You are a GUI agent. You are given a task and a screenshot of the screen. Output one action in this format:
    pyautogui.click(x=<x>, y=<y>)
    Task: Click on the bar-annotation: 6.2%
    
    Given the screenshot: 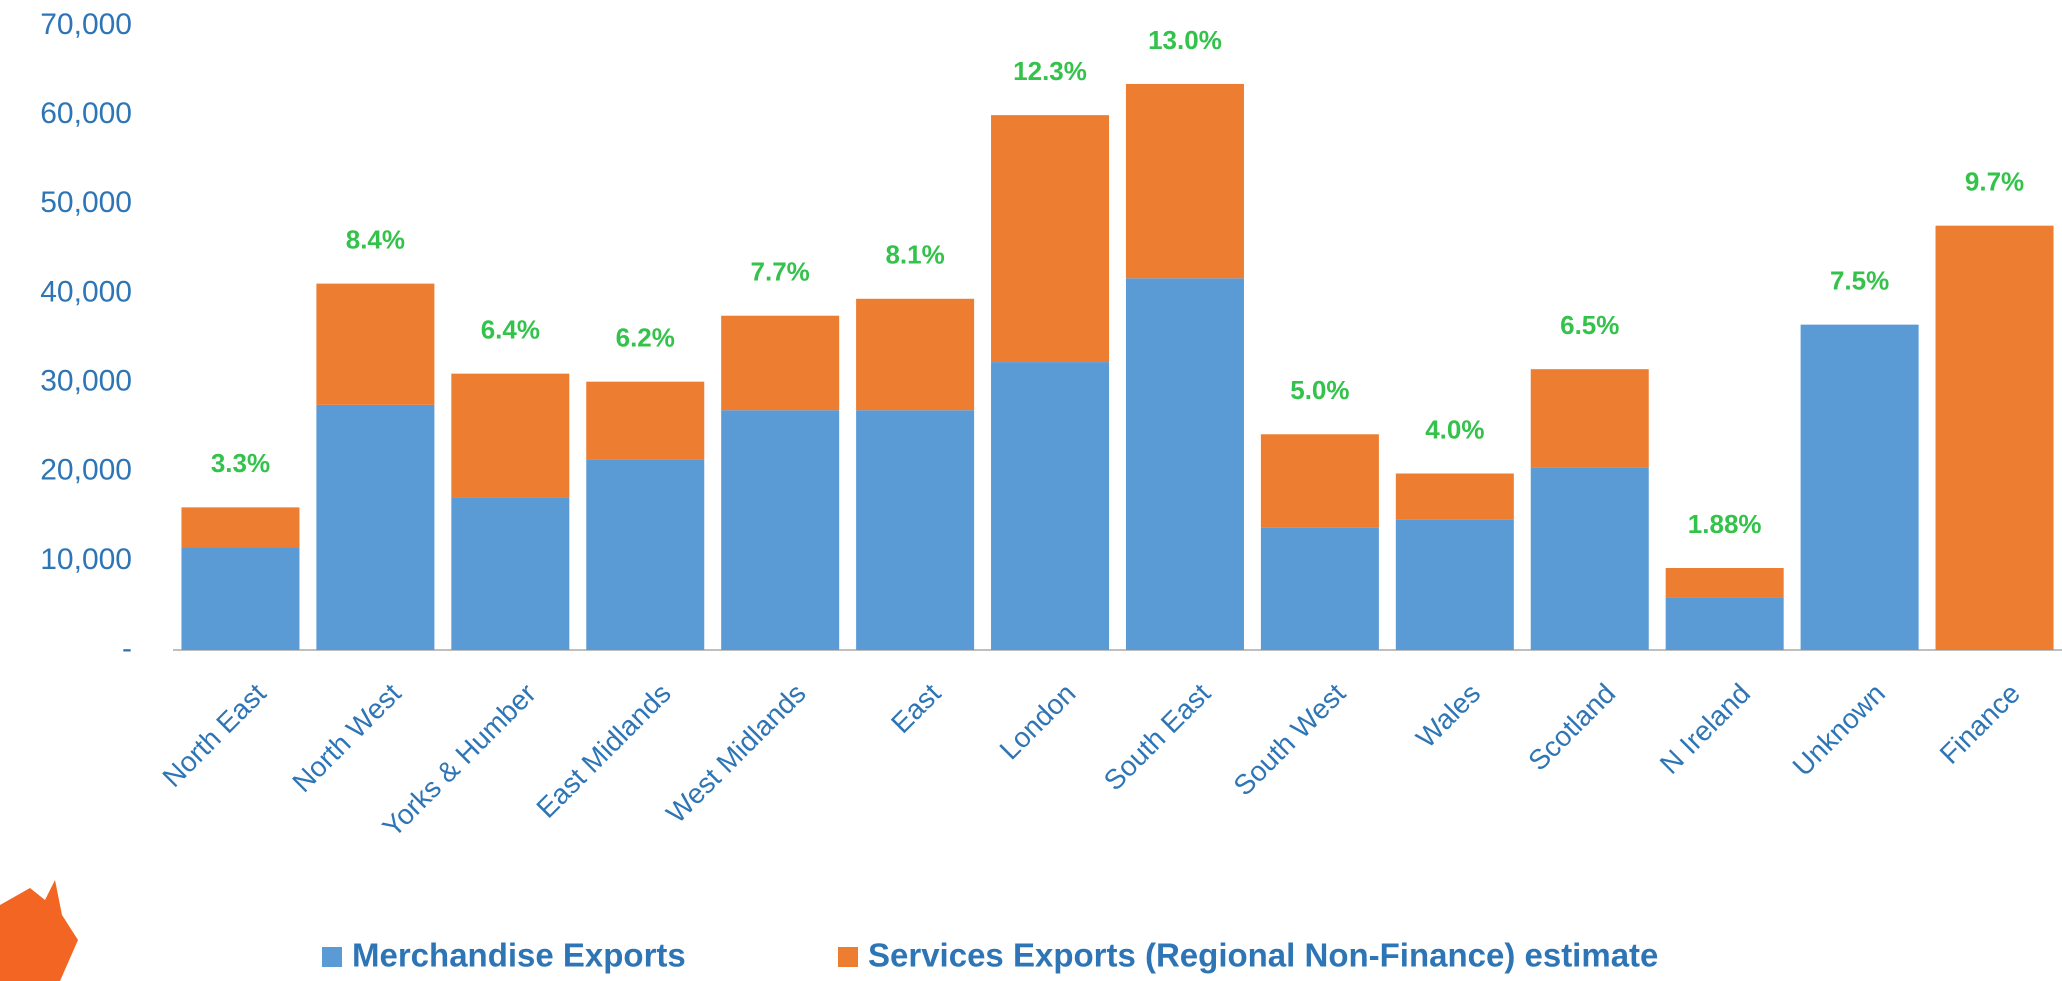 What is the action you would take?
    pyautogui.click(x=645, y=338)
    